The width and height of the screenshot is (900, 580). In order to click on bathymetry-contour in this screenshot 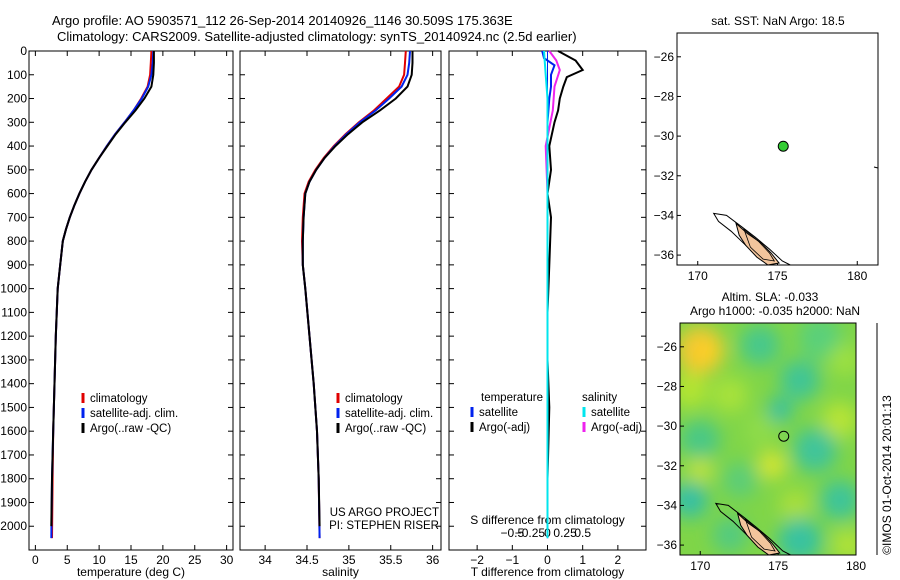, I will do `click(751, 239)`.